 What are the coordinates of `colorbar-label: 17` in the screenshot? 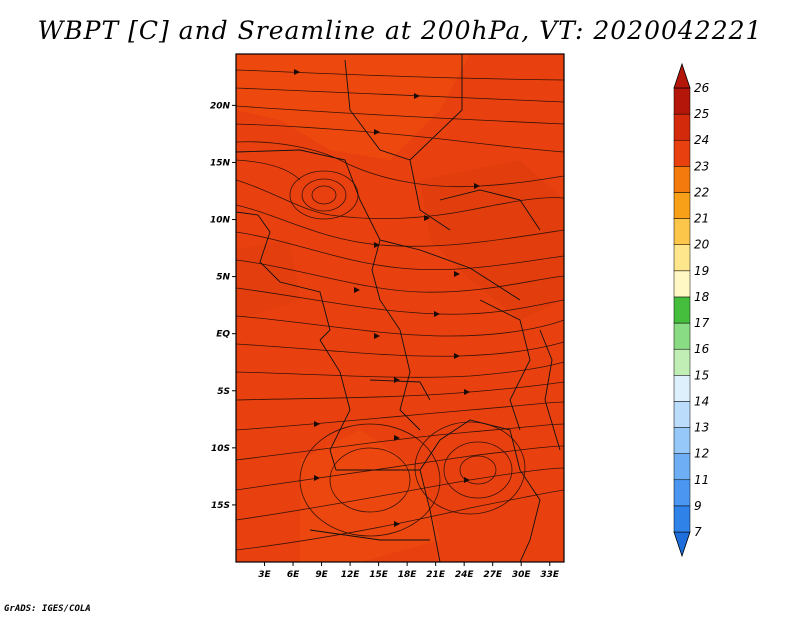 It's located at (702, 323).